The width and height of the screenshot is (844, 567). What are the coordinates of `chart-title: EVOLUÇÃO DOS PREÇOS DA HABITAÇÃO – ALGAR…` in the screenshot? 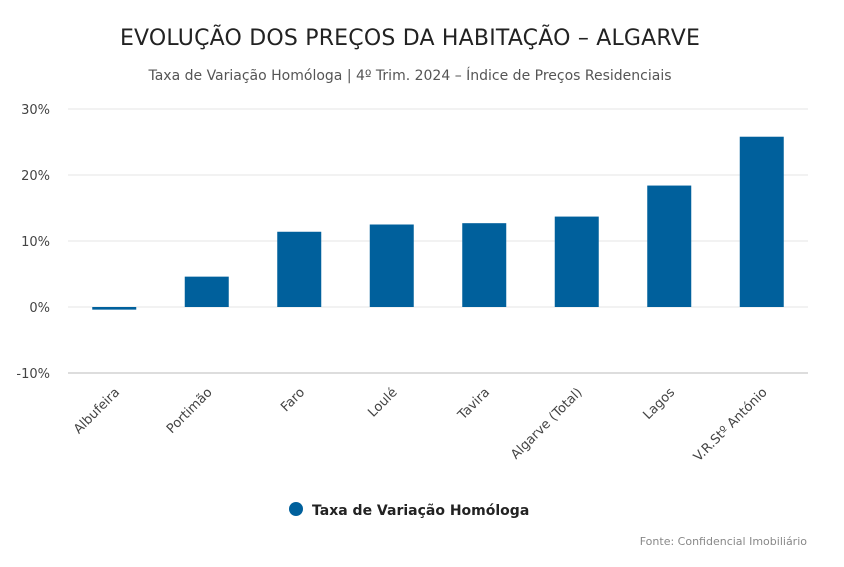 It's located at (410, 37).